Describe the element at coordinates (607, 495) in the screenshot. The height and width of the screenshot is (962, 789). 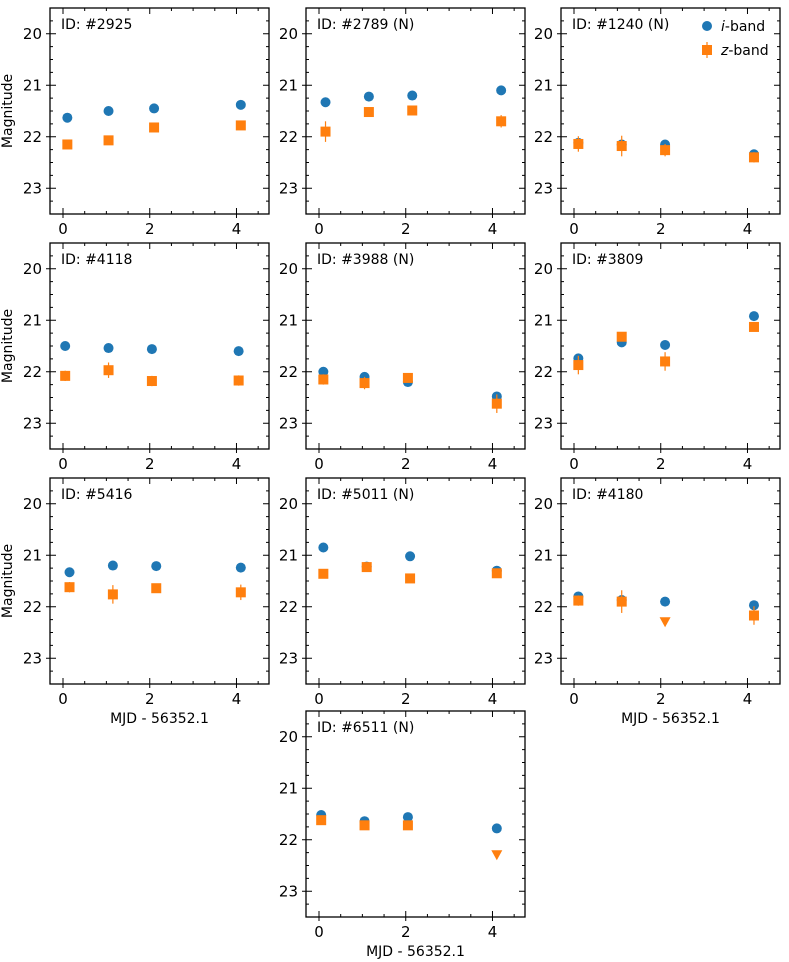
I see `panel-id-label: ID: #4180` at that location.